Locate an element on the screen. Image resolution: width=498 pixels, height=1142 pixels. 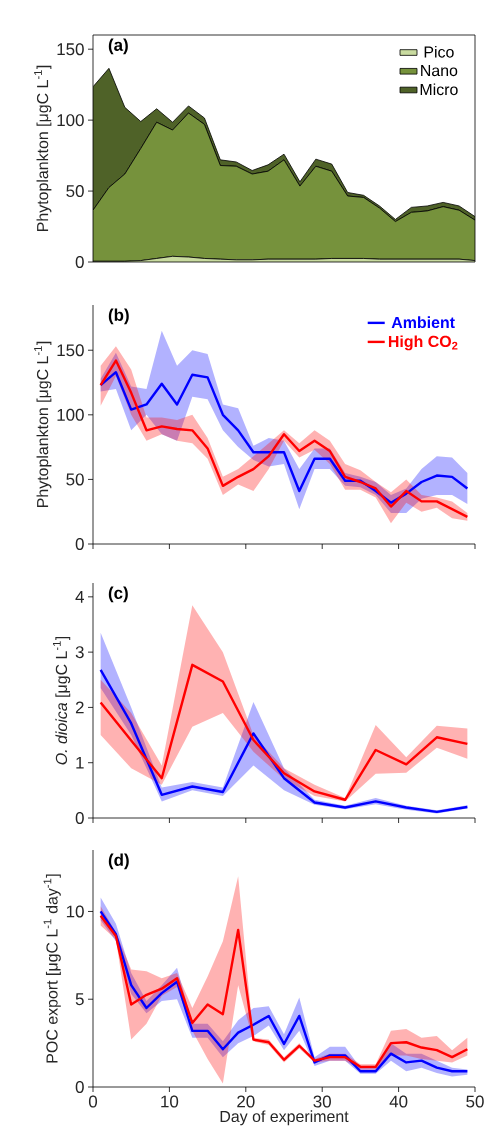
x-tick-label: 50 is located at coordinates (475, 1101).